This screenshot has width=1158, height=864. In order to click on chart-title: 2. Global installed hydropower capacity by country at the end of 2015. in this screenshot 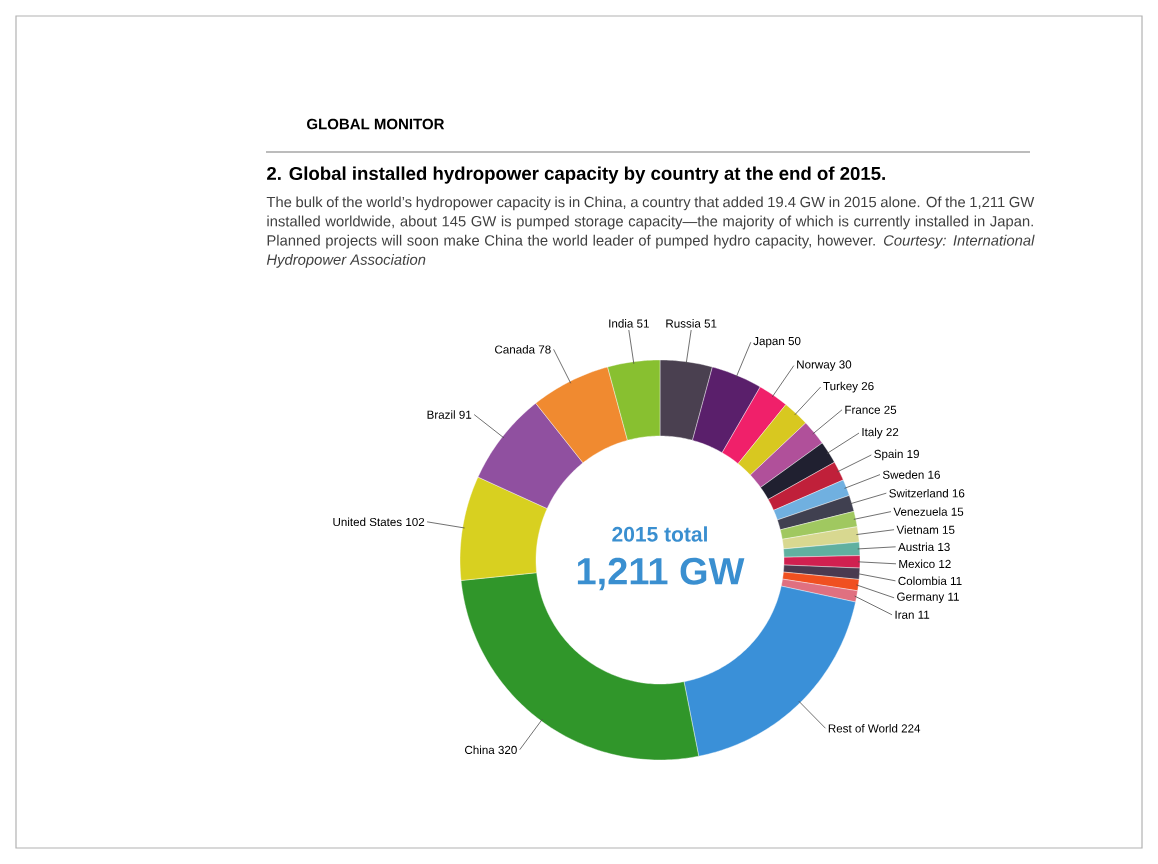, I will do `click(576, 175)`.